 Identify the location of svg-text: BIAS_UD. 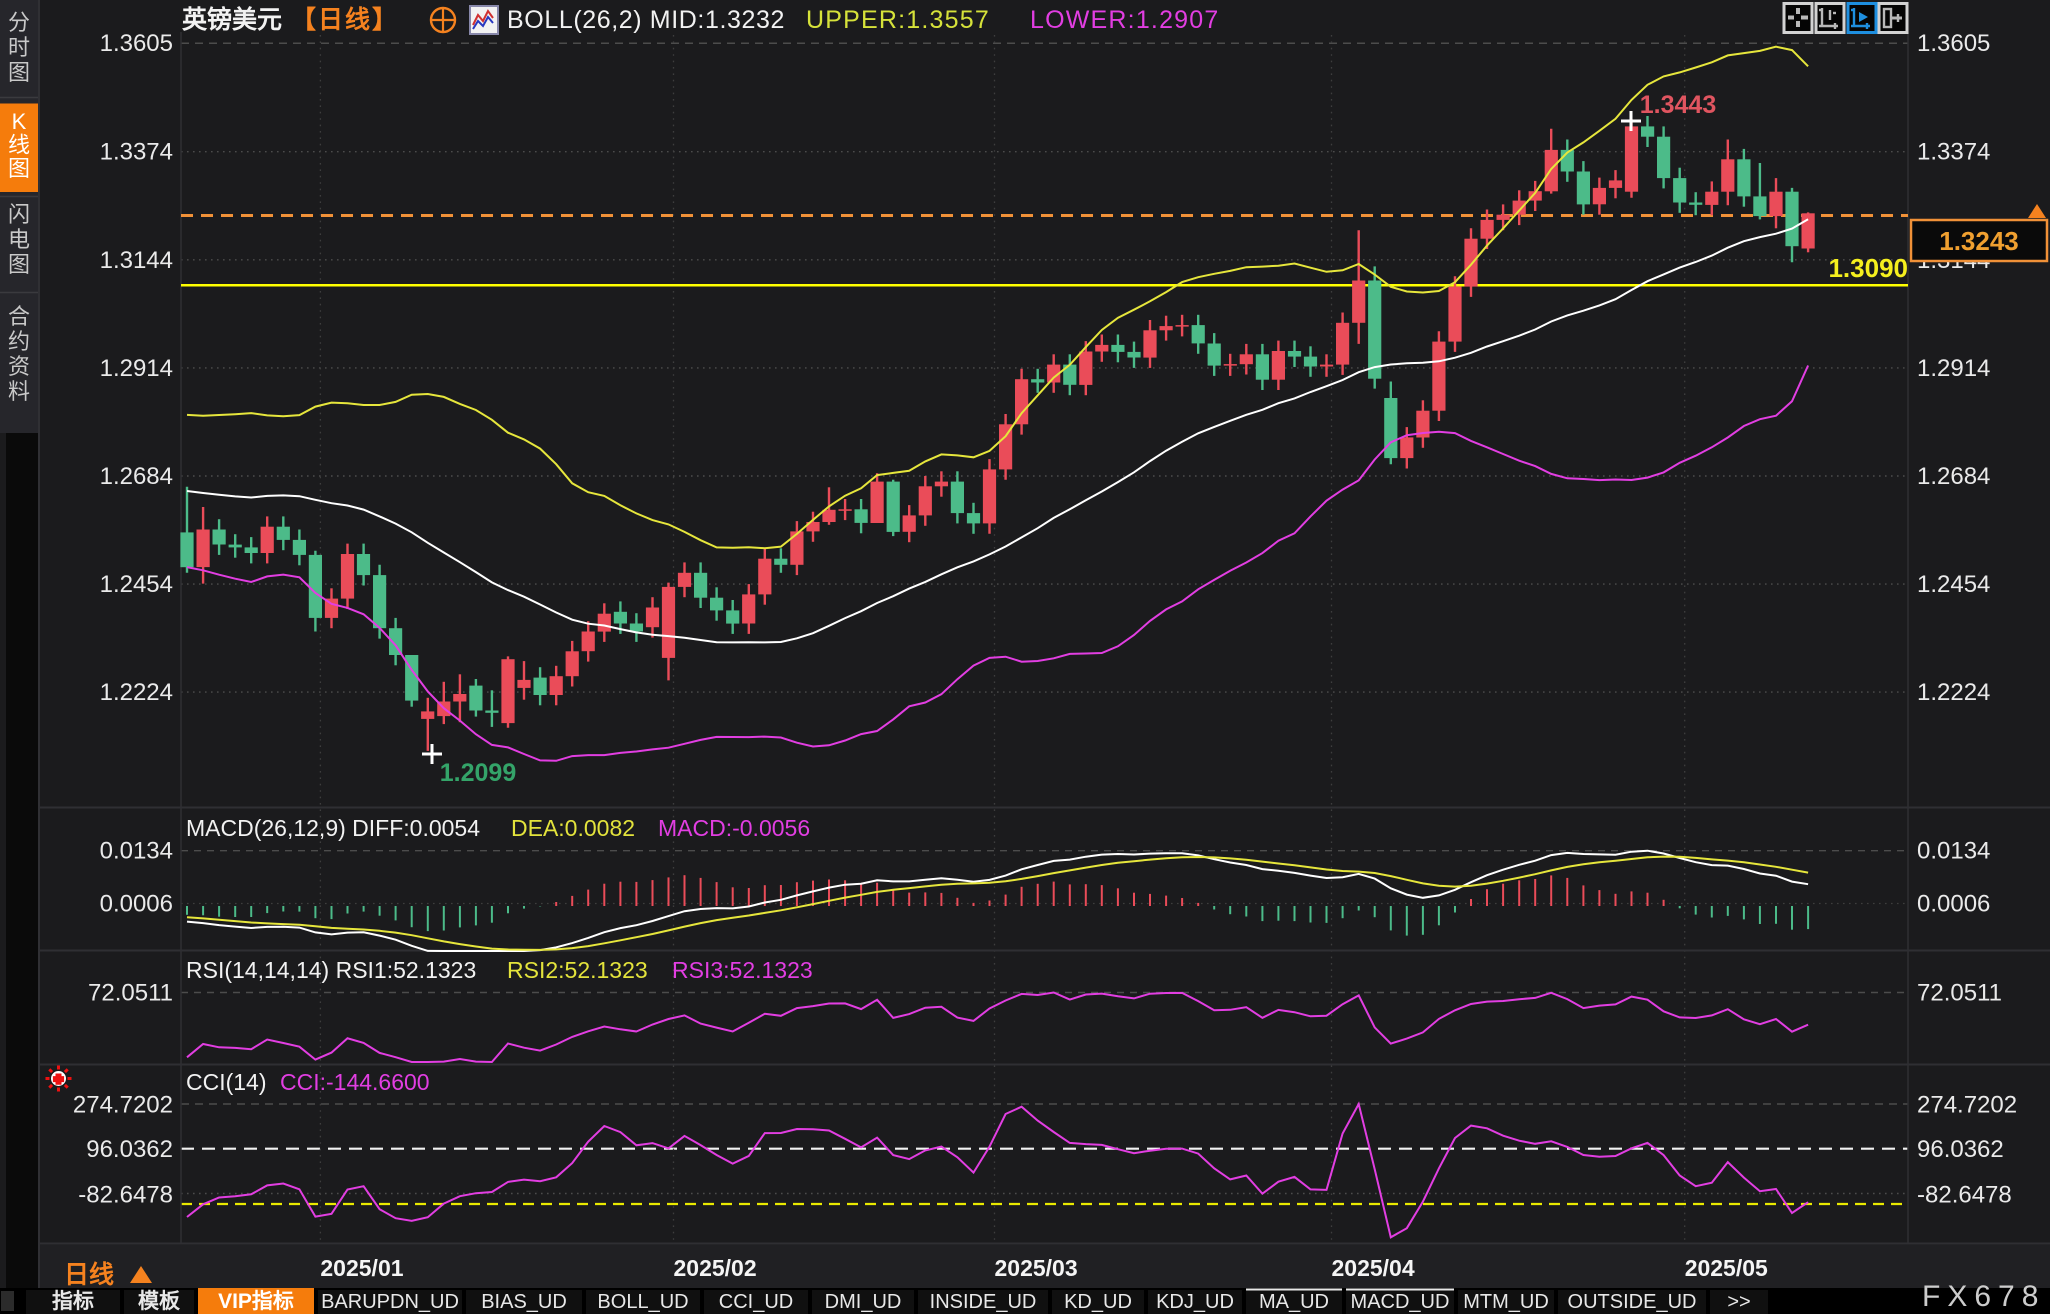
(524, 1302).